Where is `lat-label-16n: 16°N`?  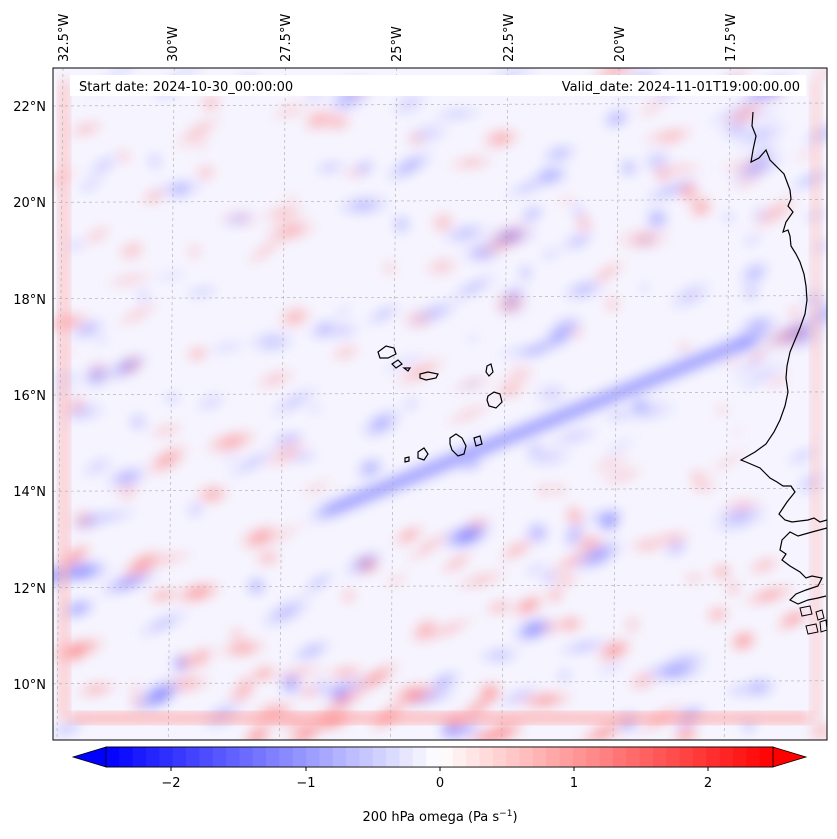
lat-label-16n: 16°N is located at coordinates (29, 396).